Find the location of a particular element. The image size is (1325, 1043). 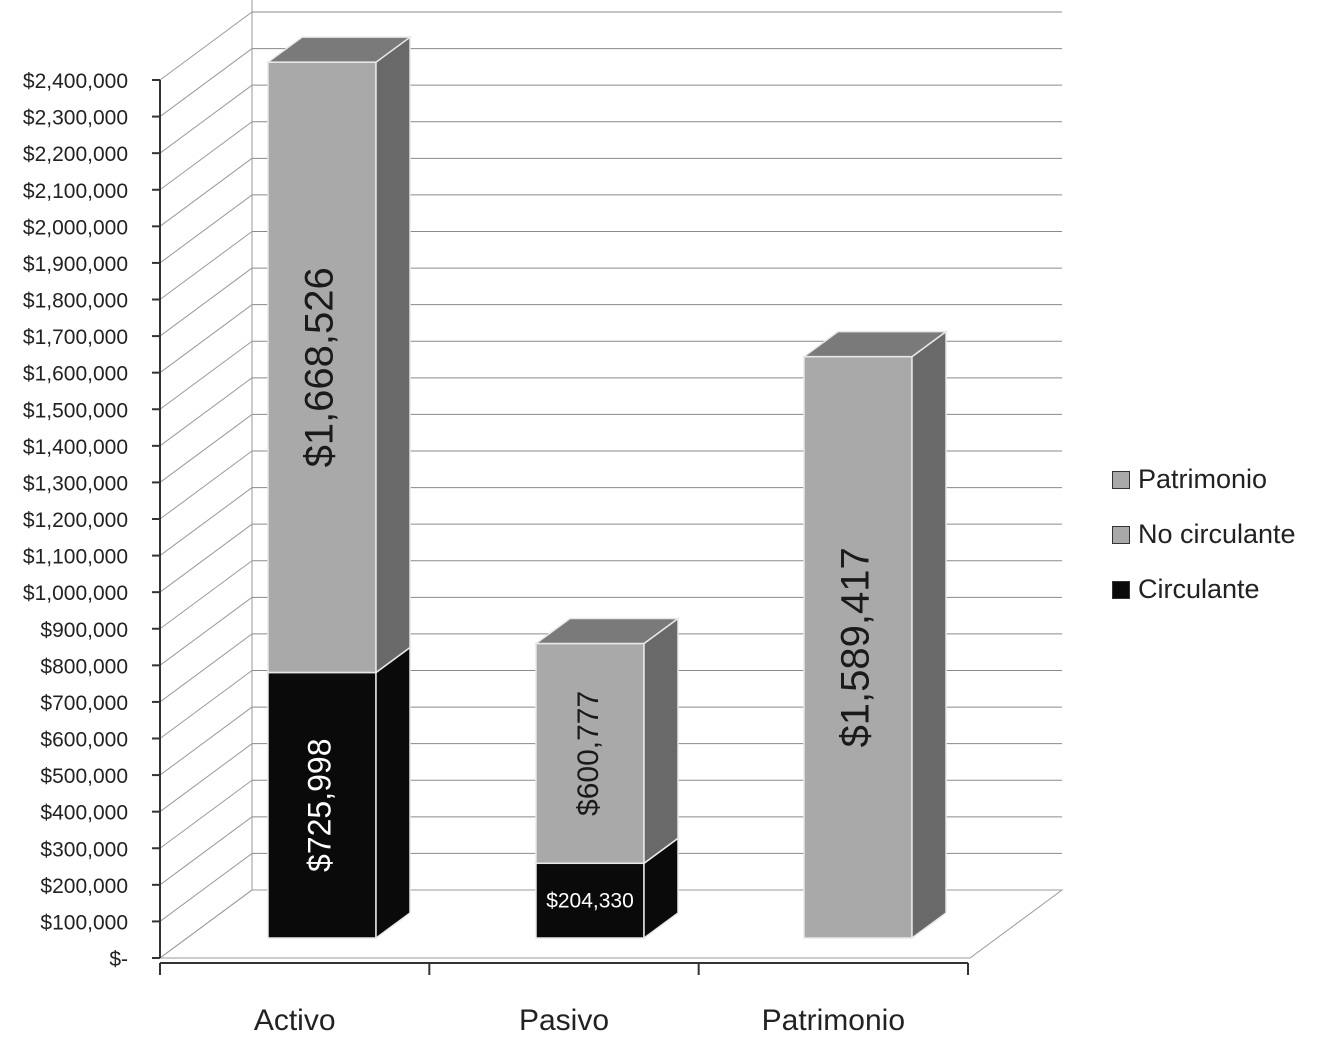

y-tick-label: $1,700,000 is located at coordinates (75, 337).